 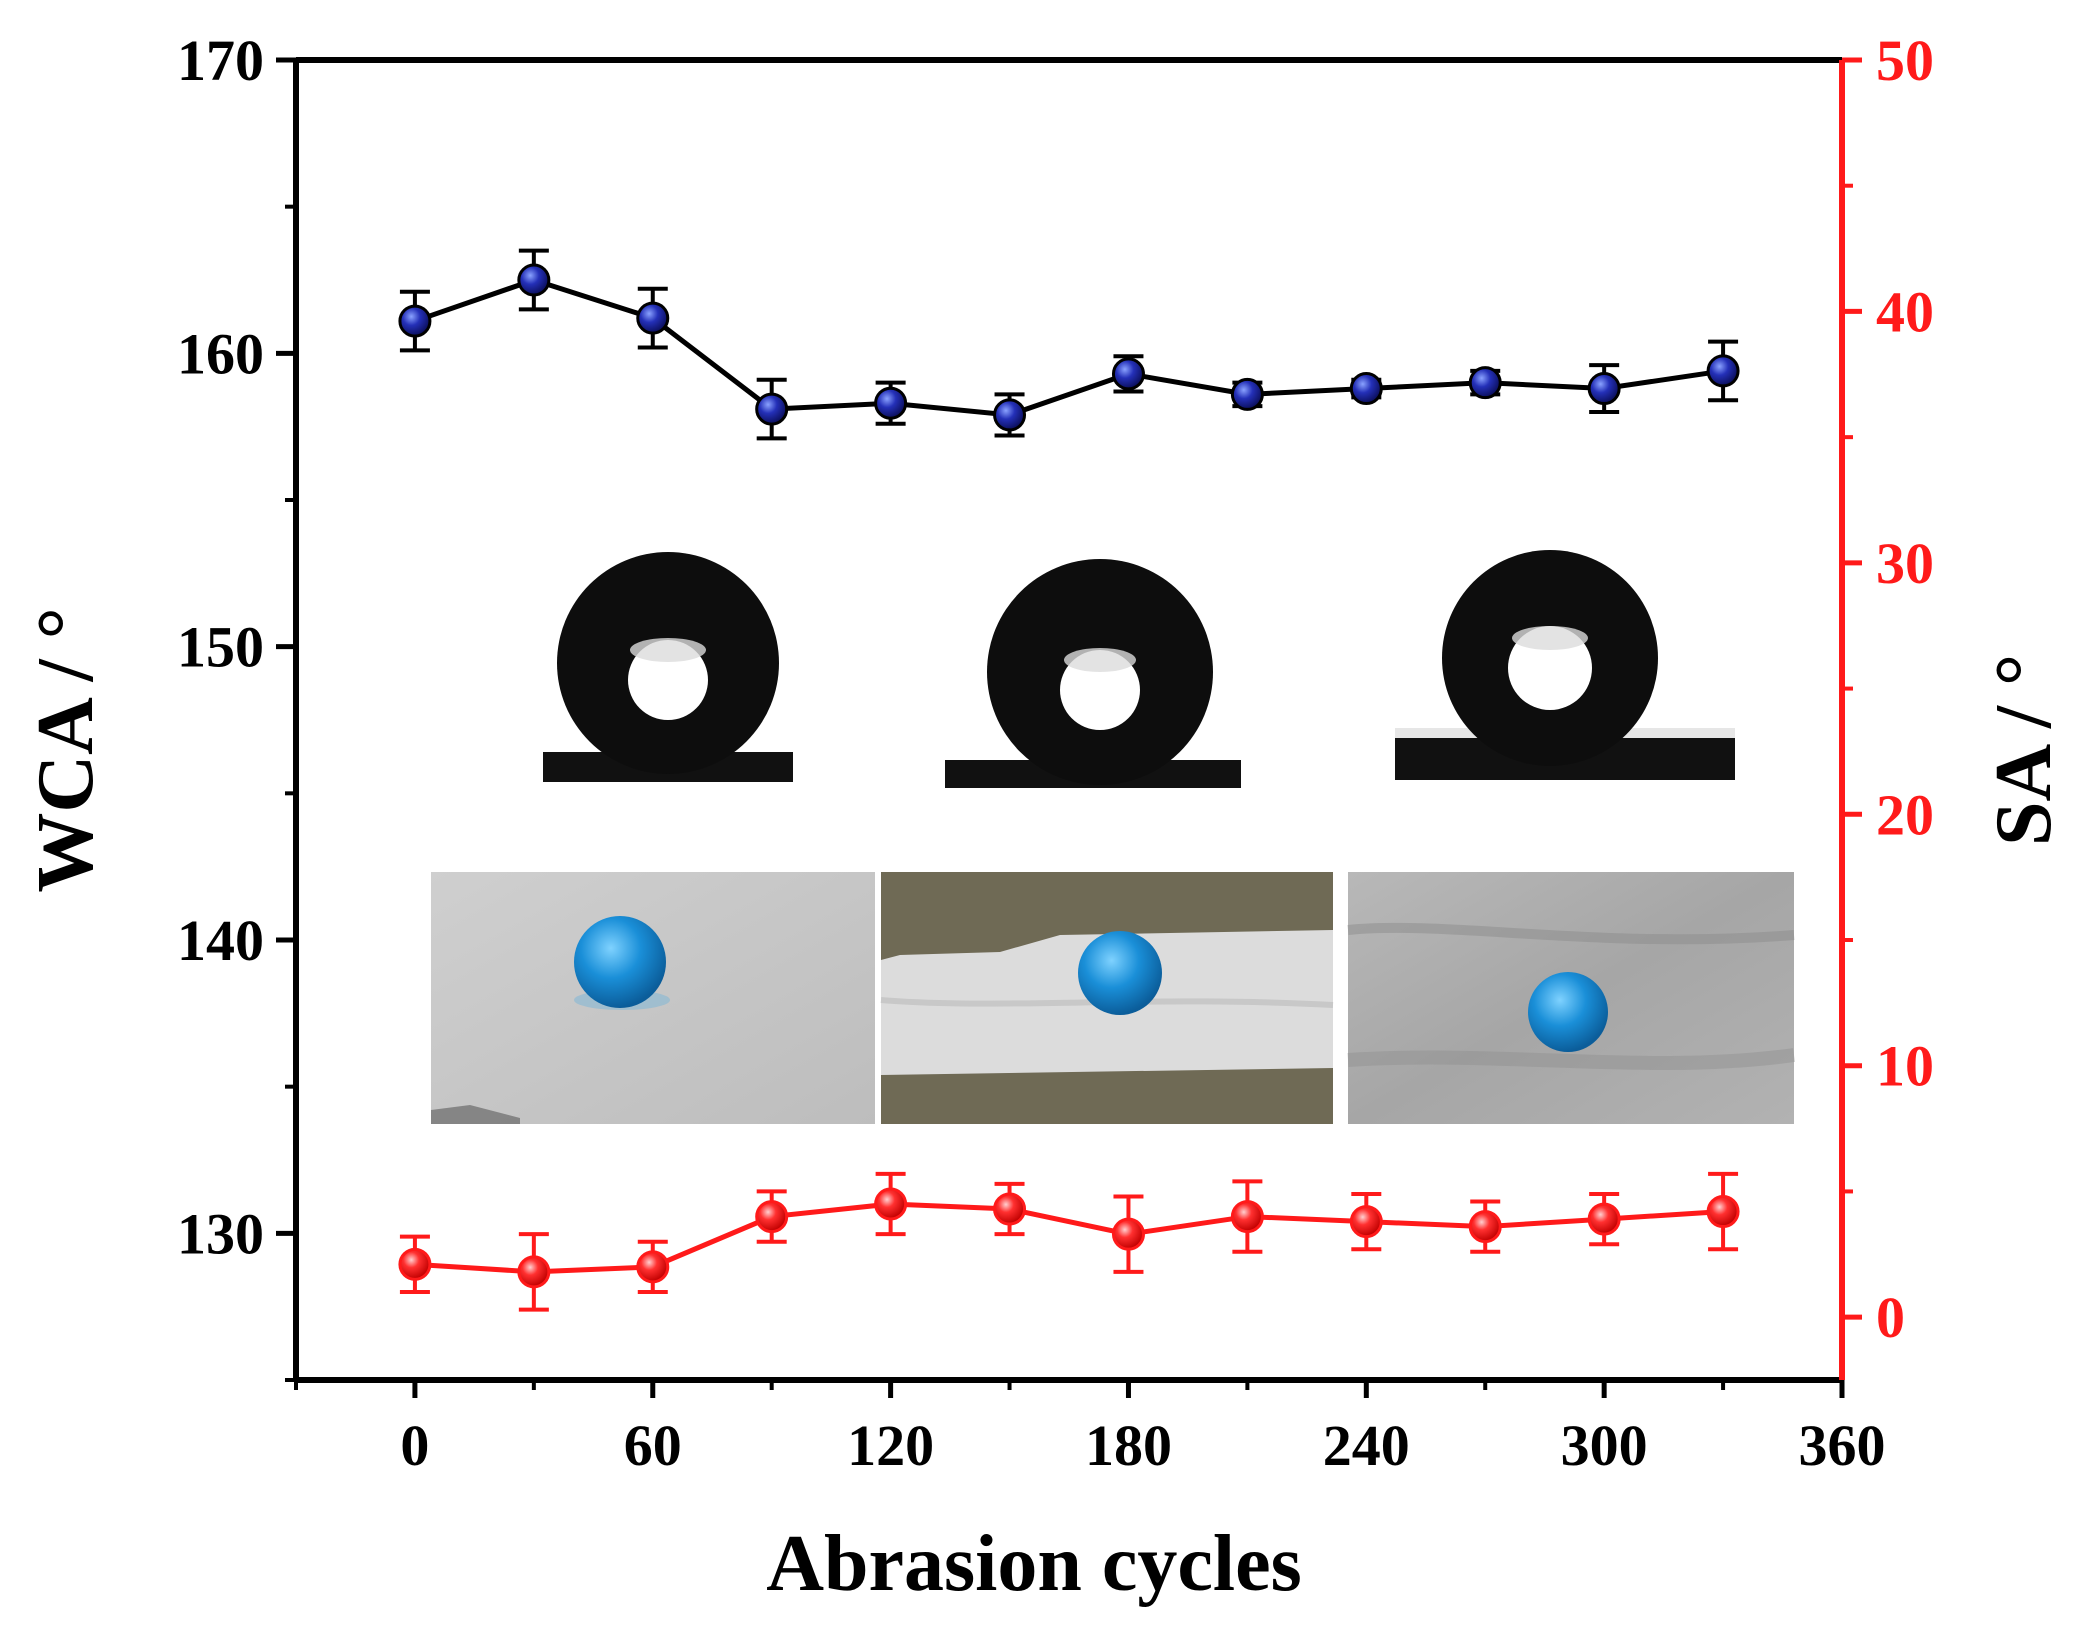 I want to click on y-right-axis-title: SA / °, so click(x=2024, y=750).